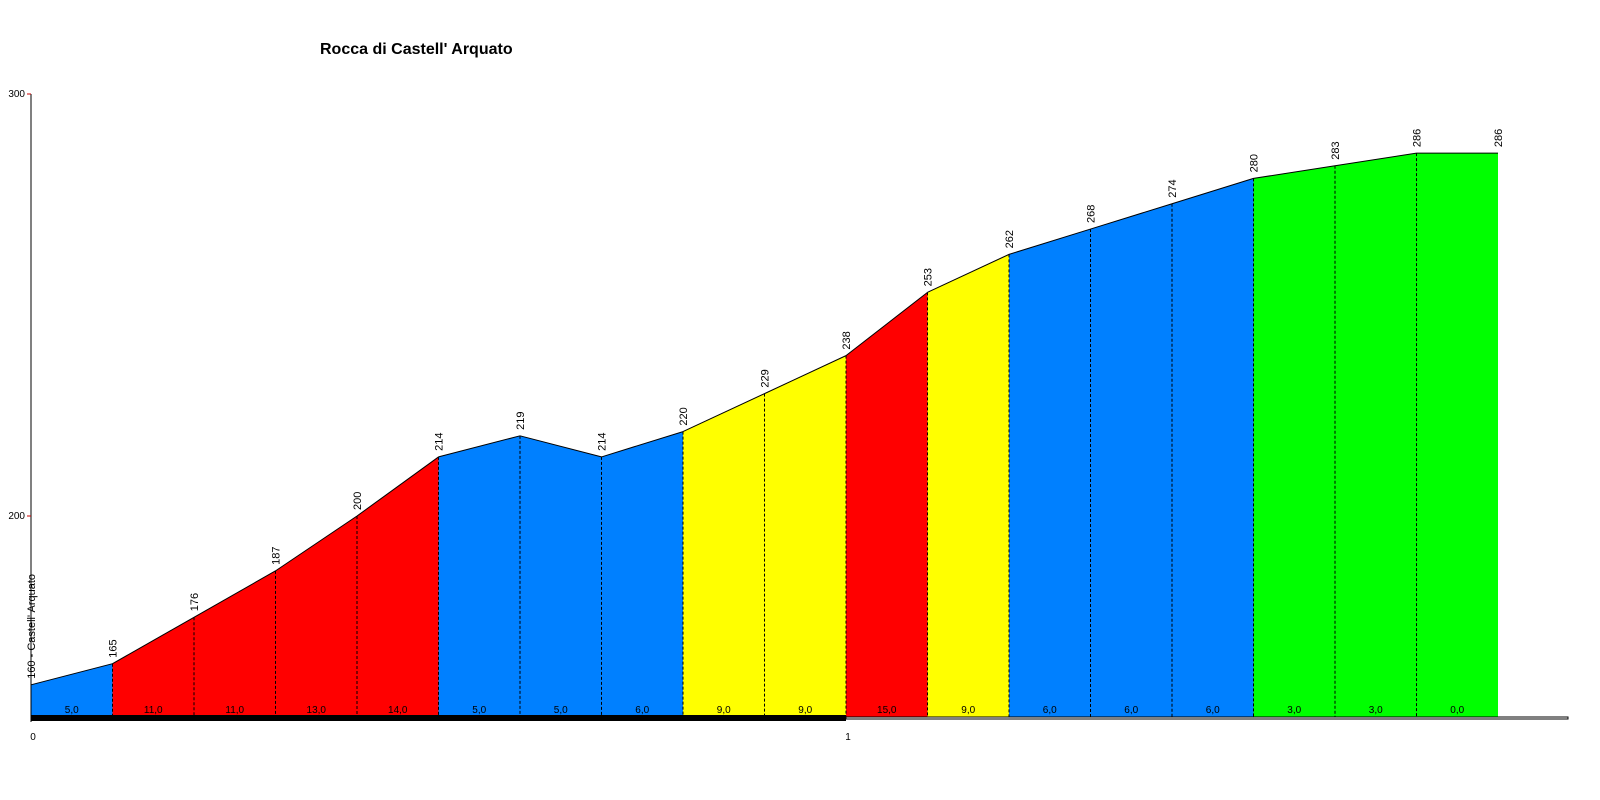  I want to click on elevation-label: 274, so click(1173, 188).